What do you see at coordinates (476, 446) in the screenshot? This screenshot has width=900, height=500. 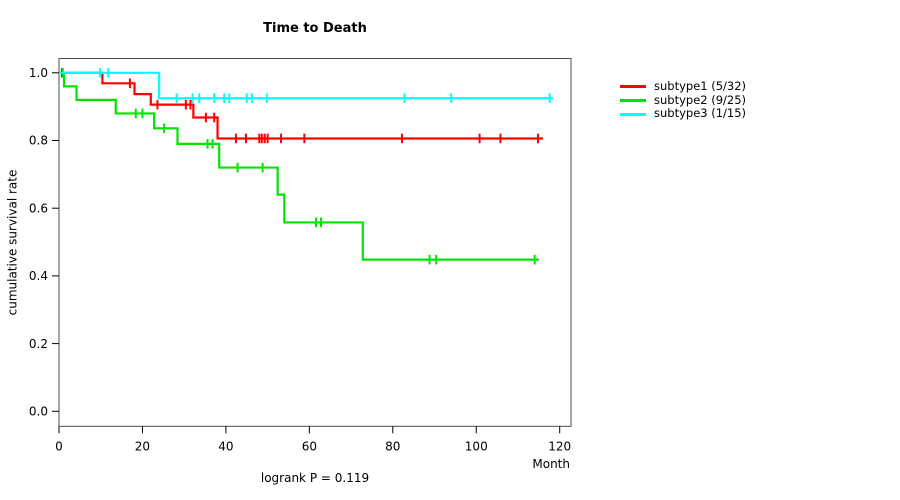 I see `x-axis-tick-label: 100` at bounding box center [476, 446].